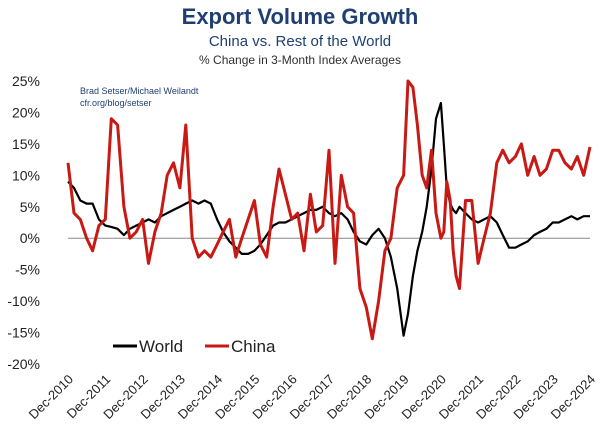  Describe the element at coordinates (116, 103) in the screenshot. I see `source-credit-url: cfr.org/blog/setser` at that location.